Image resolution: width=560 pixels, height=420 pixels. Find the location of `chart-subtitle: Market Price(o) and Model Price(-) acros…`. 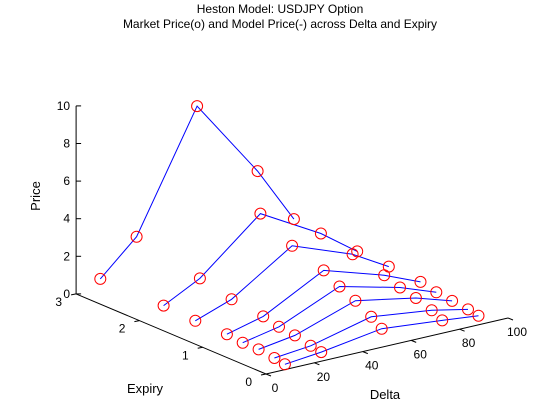

chart-subtitle: Market Price(o) and Model Price(-) acros… is located at coordinates (280, 24).